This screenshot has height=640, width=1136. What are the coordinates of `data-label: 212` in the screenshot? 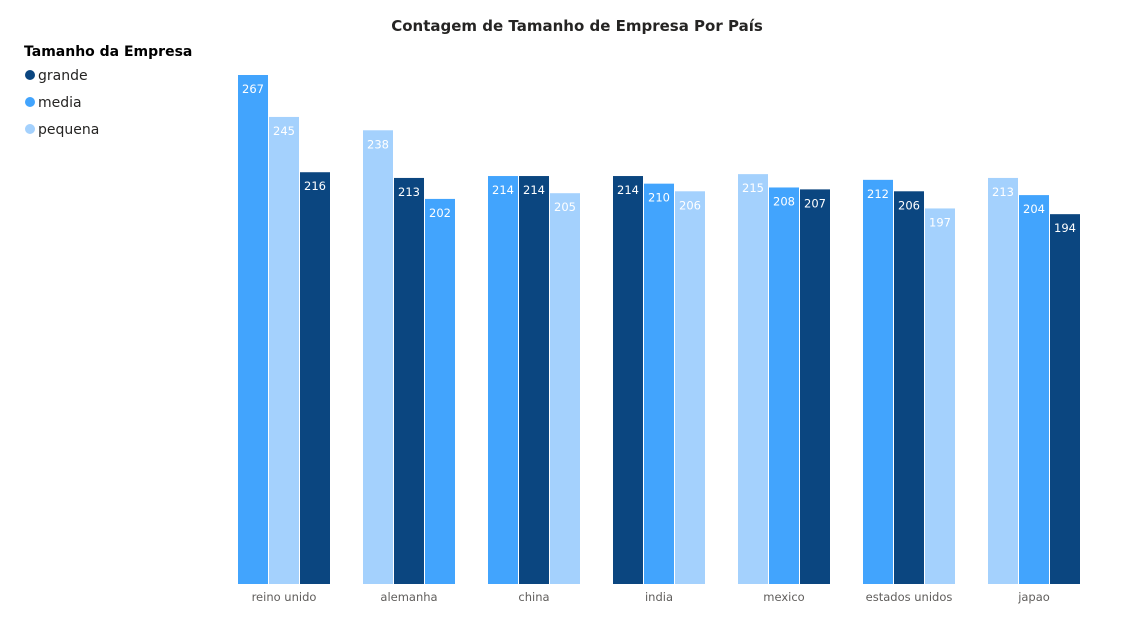 It's located at (878, 194).